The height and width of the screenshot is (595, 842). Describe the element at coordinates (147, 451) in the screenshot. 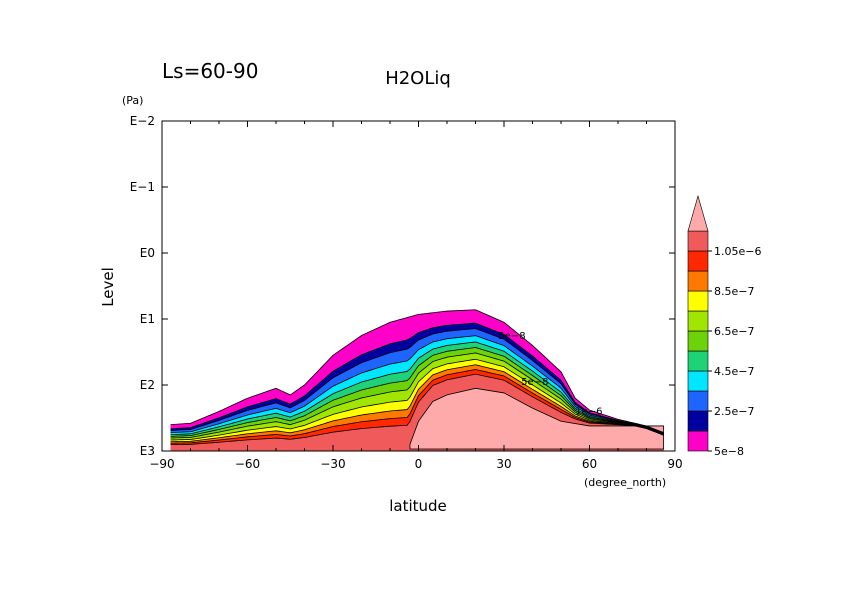

I see `y-tick-label: E3` at that location.